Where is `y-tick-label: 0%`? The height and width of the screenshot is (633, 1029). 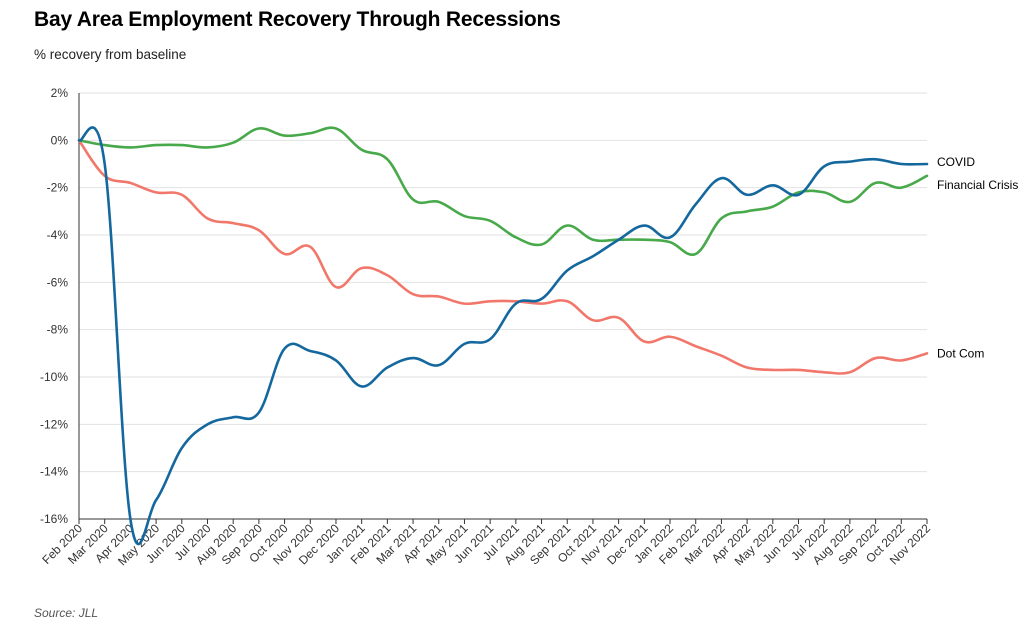
y-tick-label: 0% is located at coordinates (60, 140).